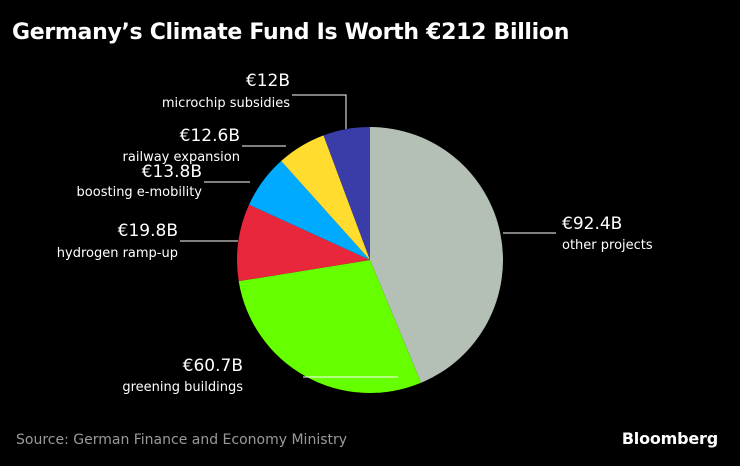 The width and height of the screenshot is (740, 466). I want to click on pie-slice-boosting-e-mobility, so click(309, 210).